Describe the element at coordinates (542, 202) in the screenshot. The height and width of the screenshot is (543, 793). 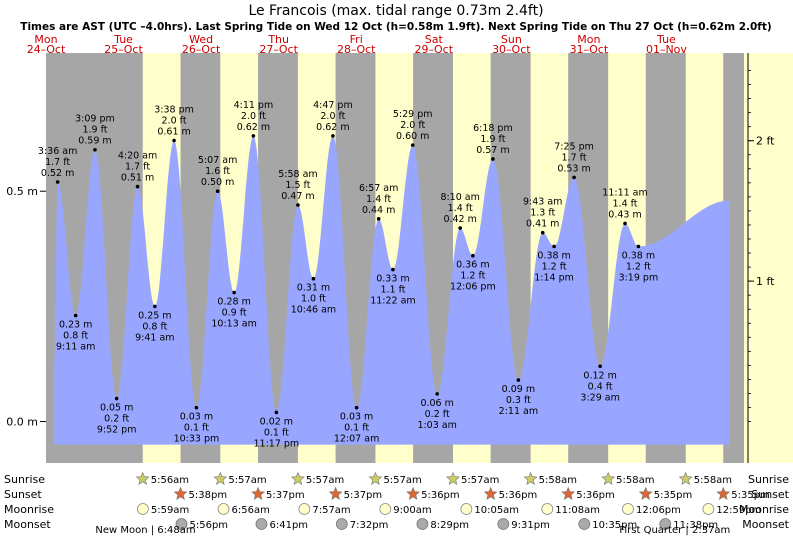
I see `tide-time-label: 9:43 am` at that location.